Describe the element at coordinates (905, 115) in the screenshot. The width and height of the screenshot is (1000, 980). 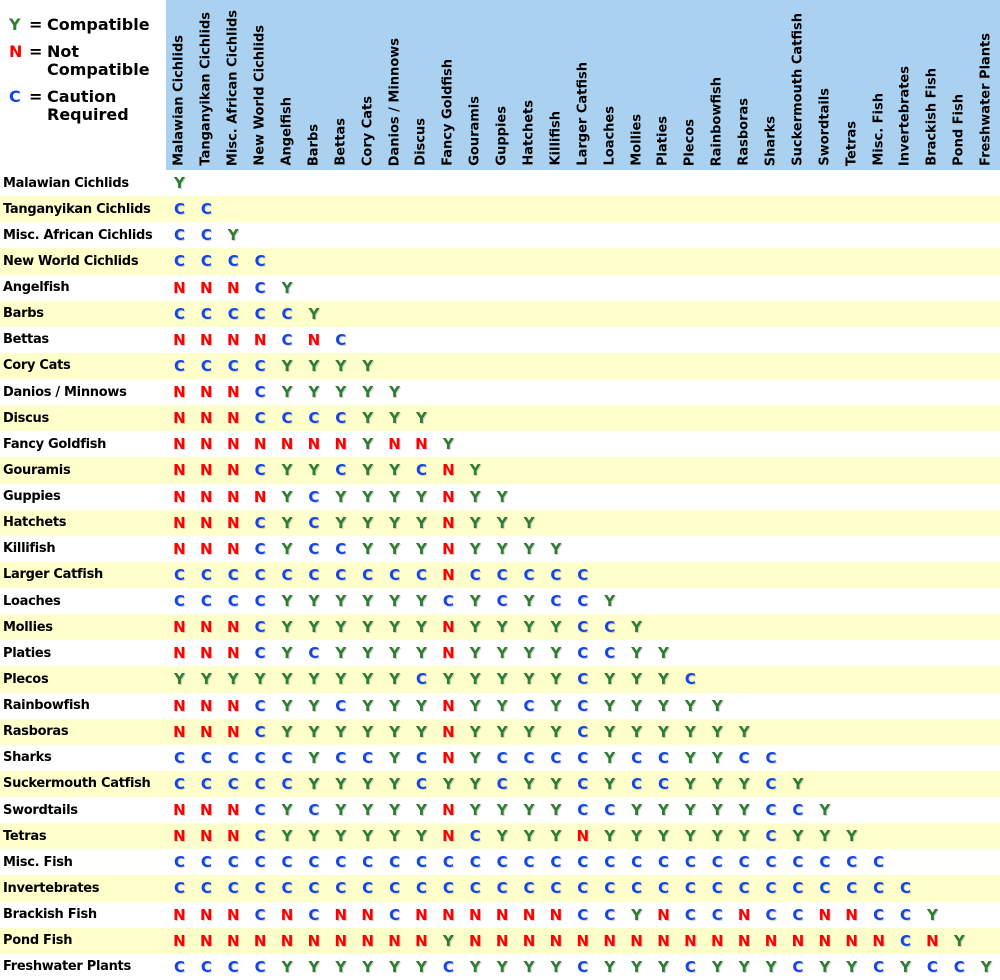
I see `column-header-label: Invertebrates` at that location.